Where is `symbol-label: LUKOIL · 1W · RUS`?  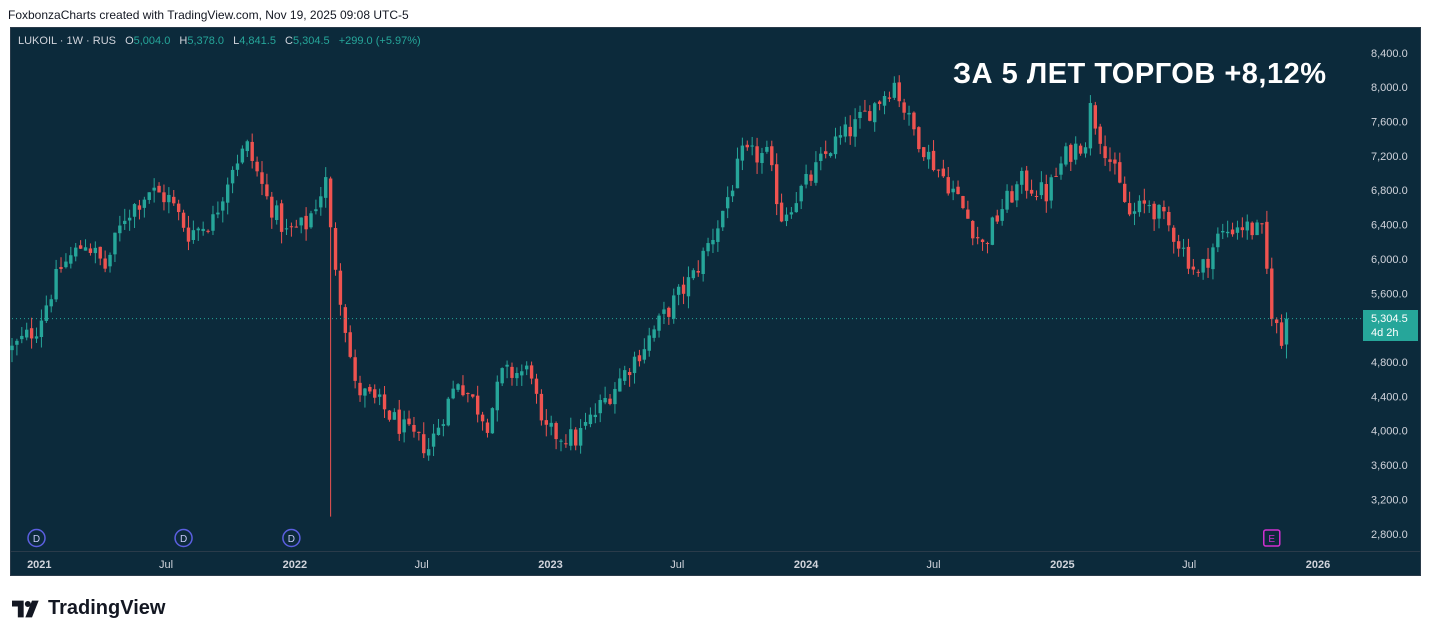
symbol-label: LUKOIL · 1W · RUS is located at coordinates (67, 41).